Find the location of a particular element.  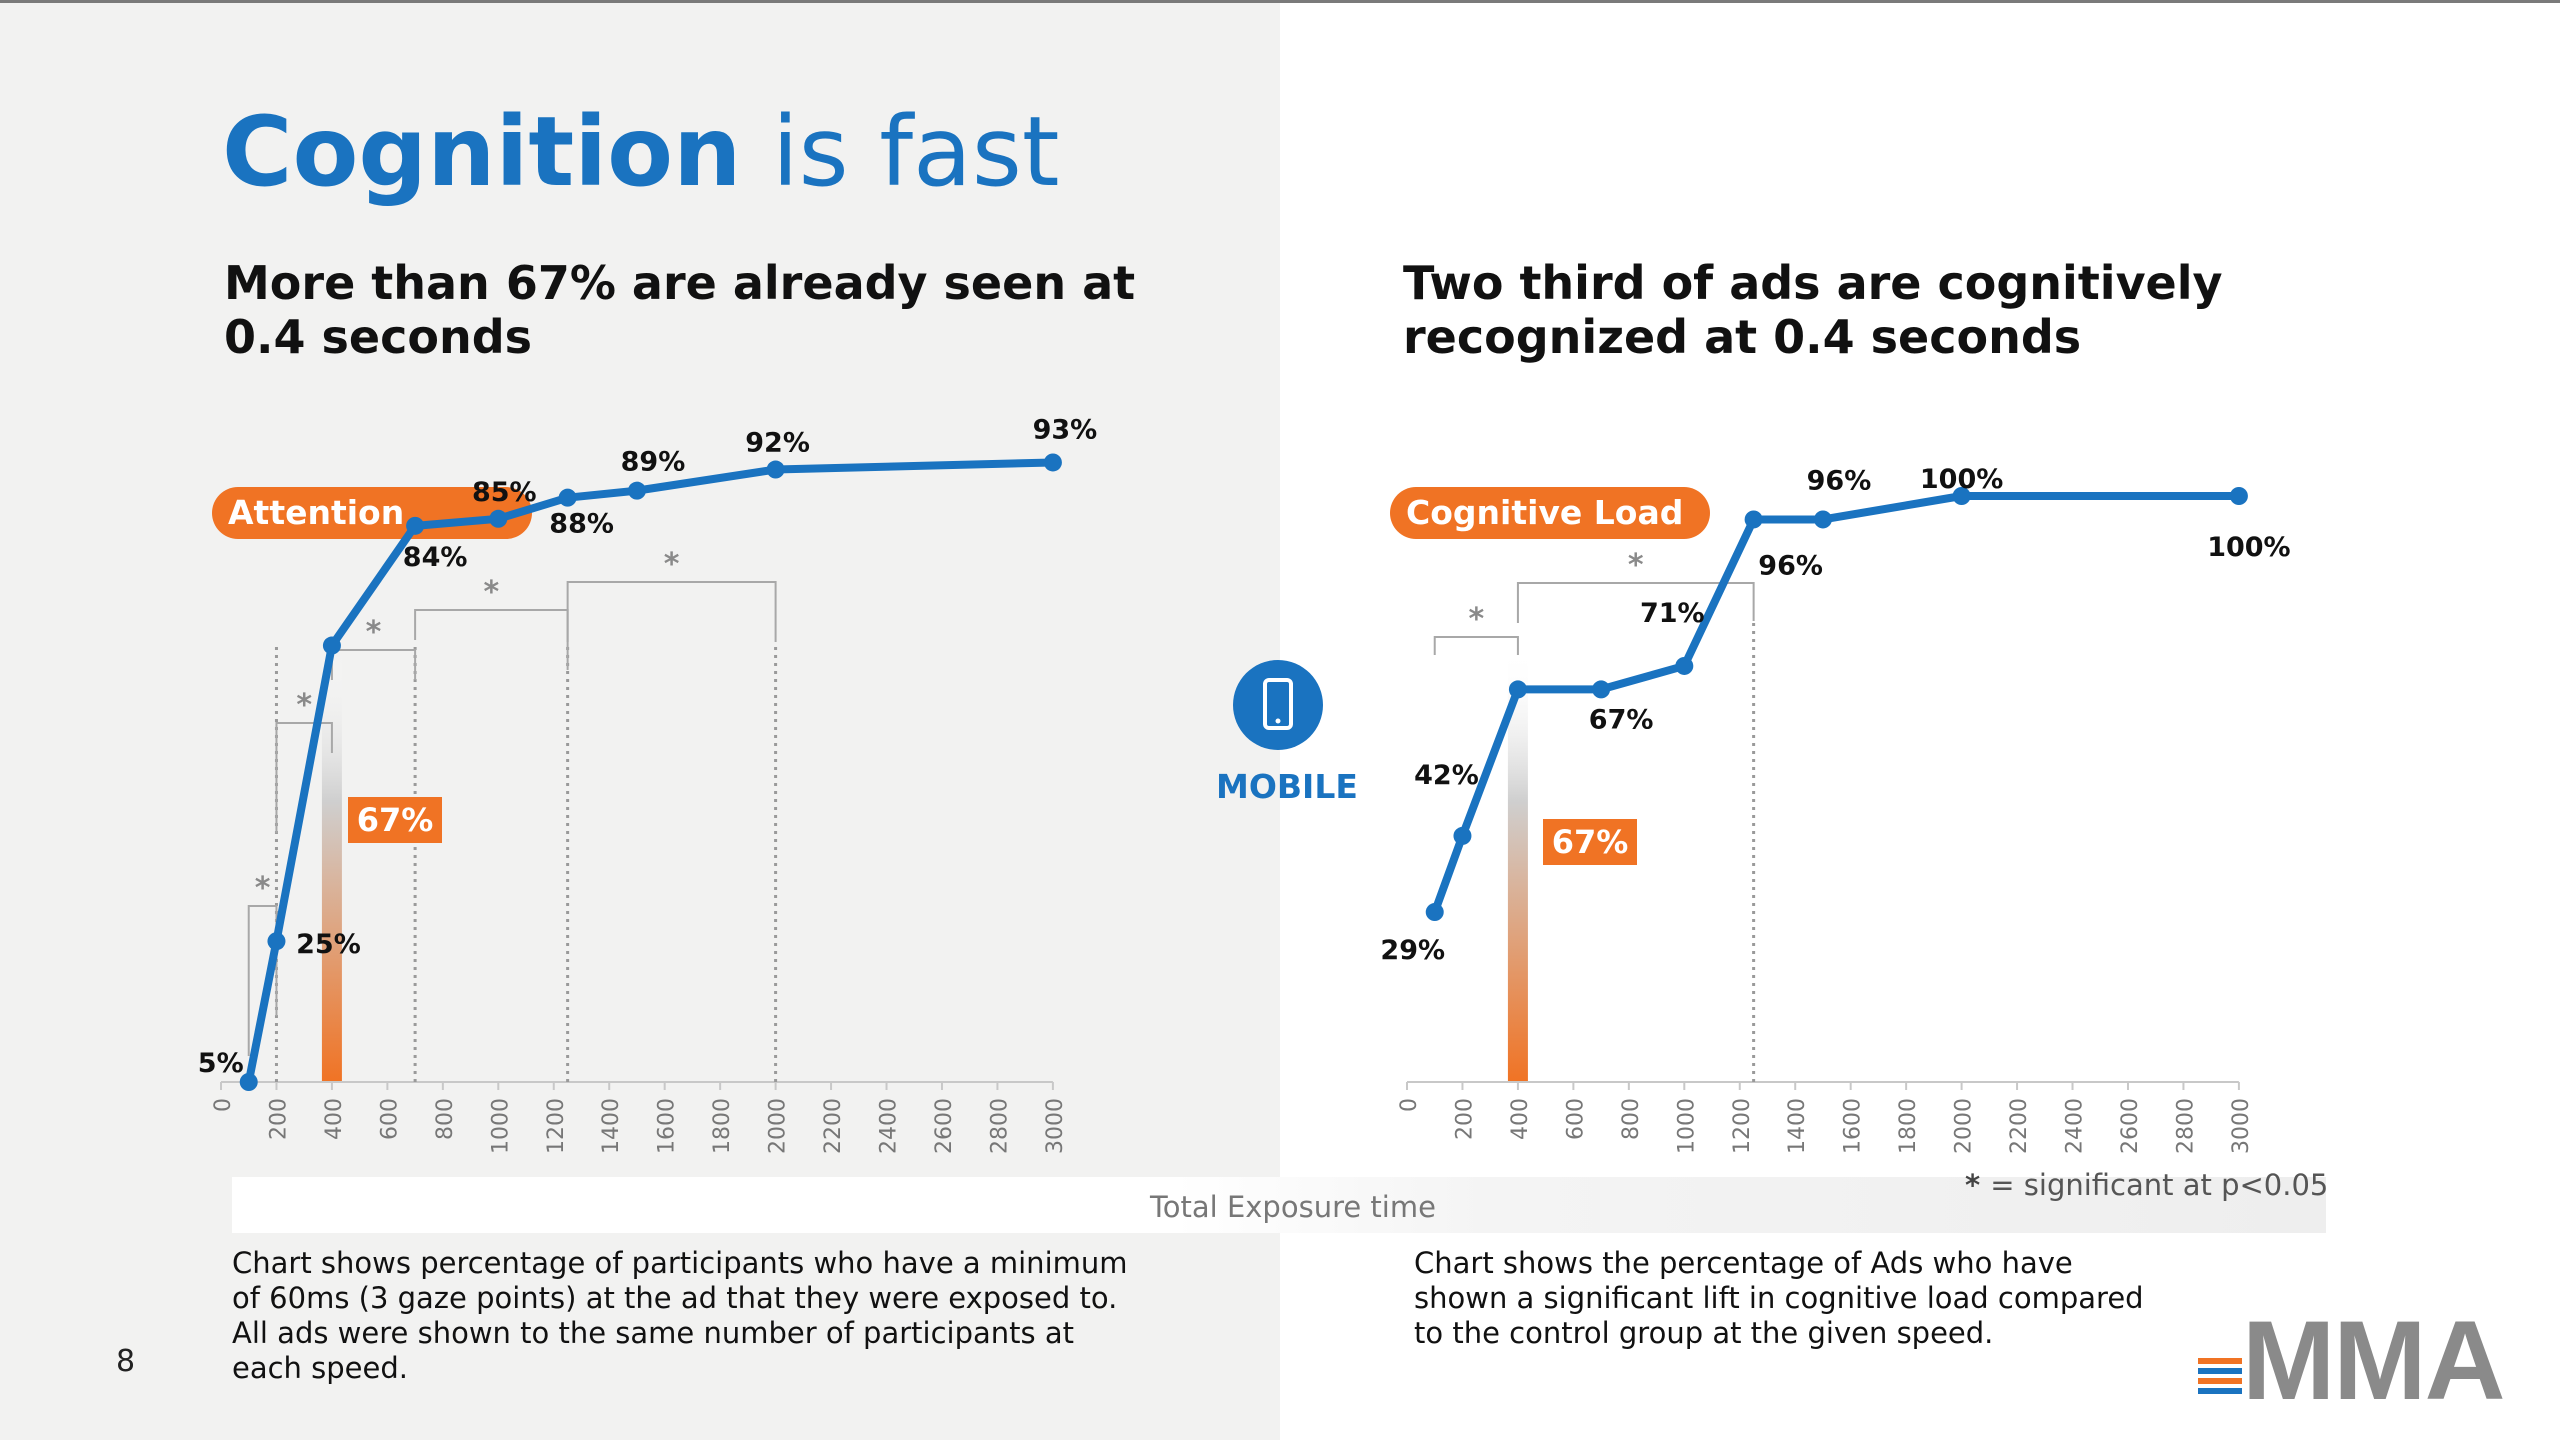

title-bold: Cognition is located at coordinates (482, 152).